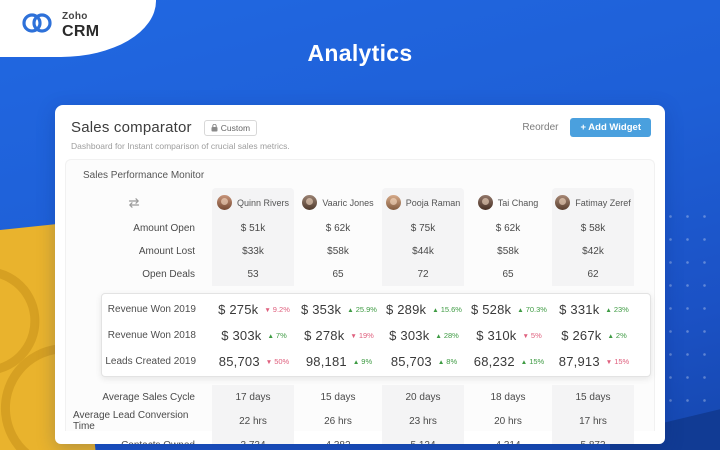  What do you see at coordinates (339, 309) in the screenshot?
I see `metric-value-cell: $ 353k 25.9%` at bounding box center [339, 309].